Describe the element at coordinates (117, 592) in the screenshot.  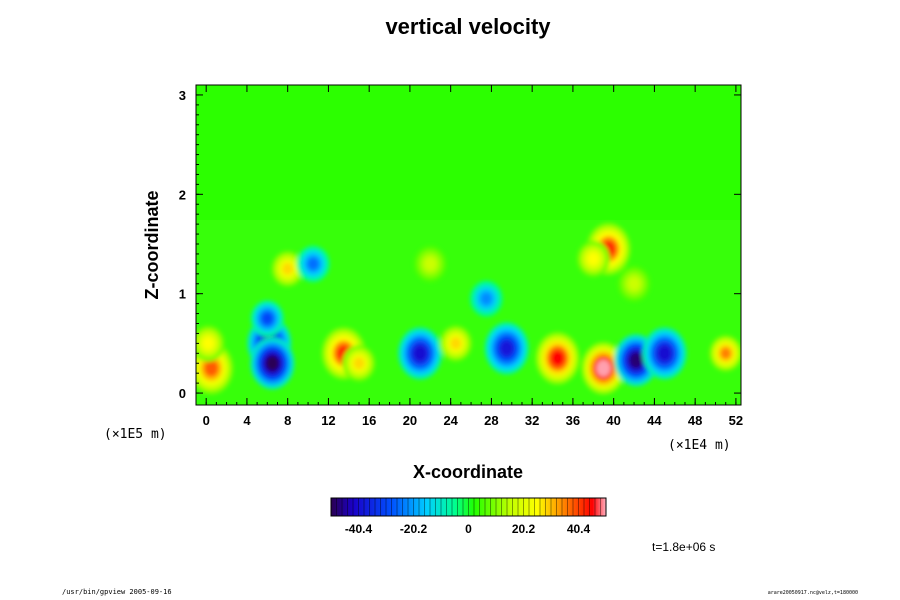
I see `footer-left: /usr/bin/gpview 2005-09-16` at that location.